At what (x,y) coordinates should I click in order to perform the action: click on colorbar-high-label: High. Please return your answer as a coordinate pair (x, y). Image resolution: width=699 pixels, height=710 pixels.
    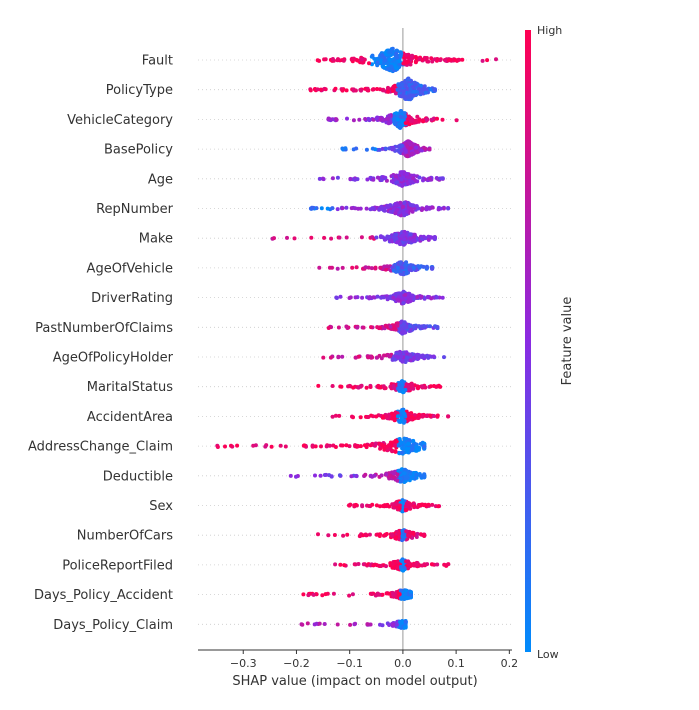
    Looking at the image, I should click on (549, 30).